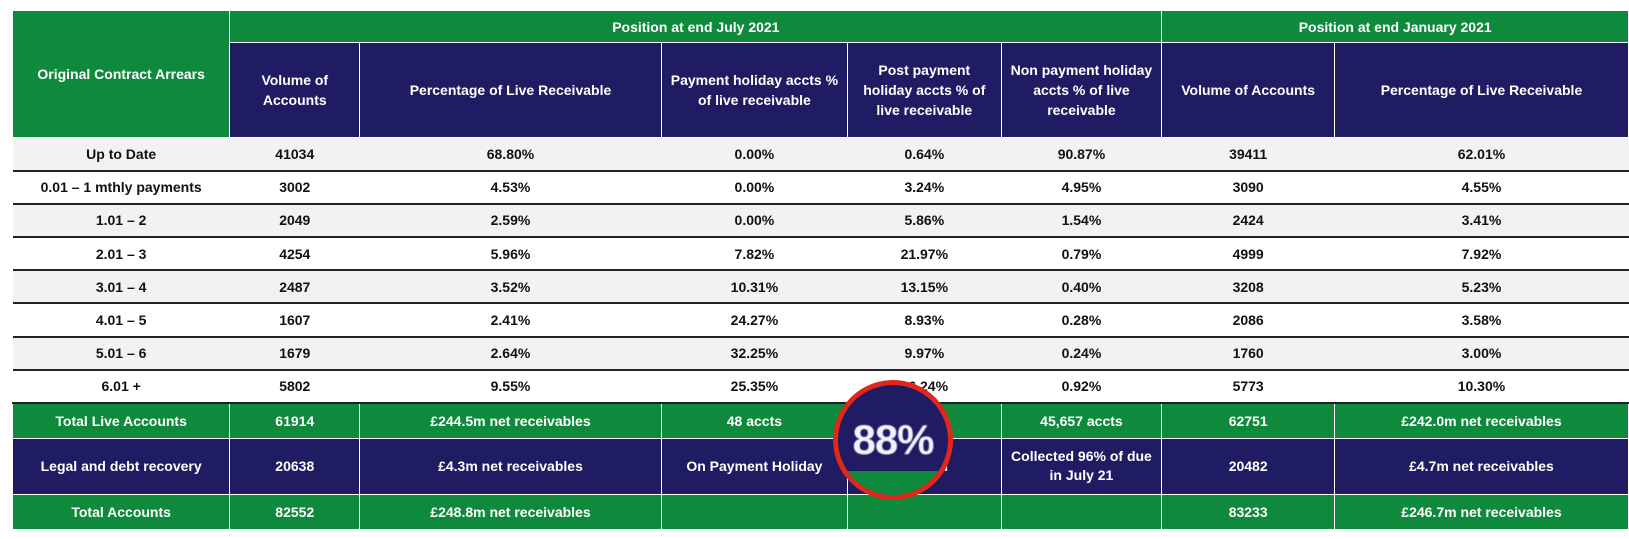 The image size is (1629, 539). I want to click on arrears-band: 3.01 – 4, so click(121, 287).